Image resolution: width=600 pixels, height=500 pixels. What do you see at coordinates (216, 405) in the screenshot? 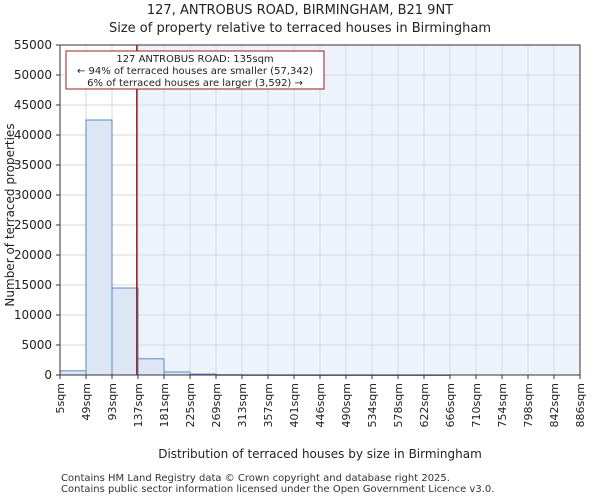
I see `x-tick-label: 269sqm` at bounding box center [216, 405].